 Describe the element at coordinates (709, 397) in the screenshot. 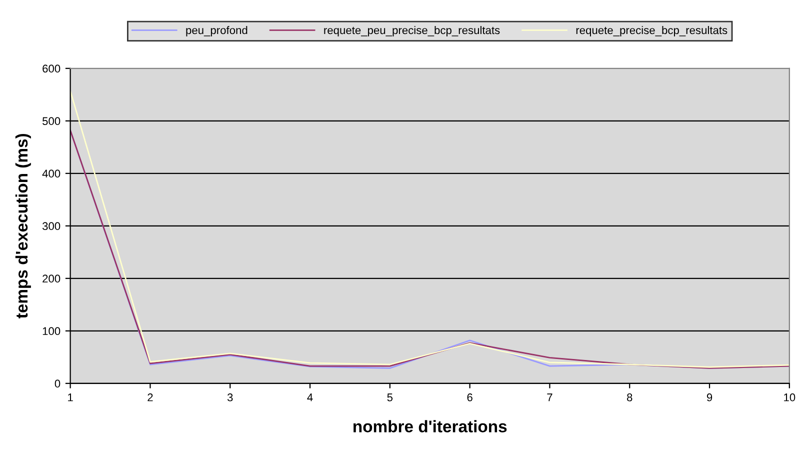

I see `x-tick-label: 9` at that location.